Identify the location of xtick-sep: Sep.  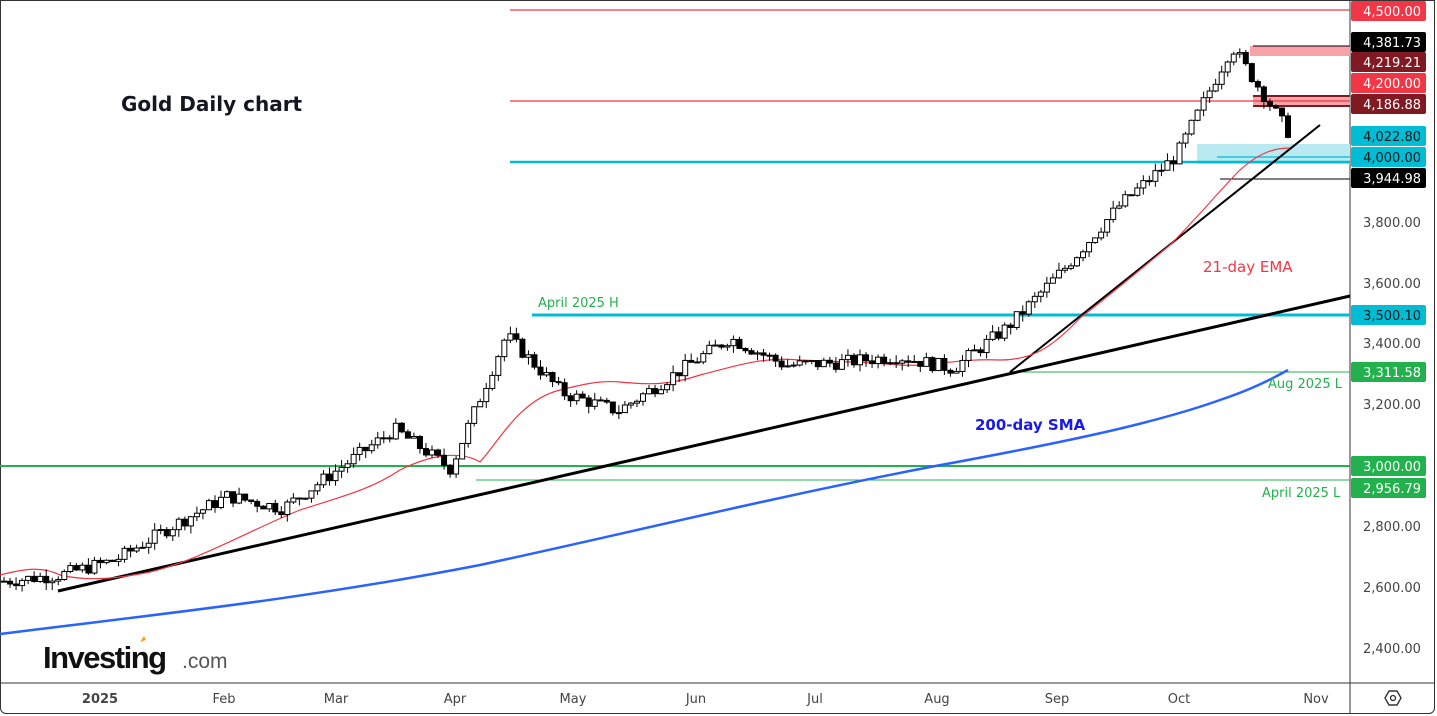
(1057, 699).